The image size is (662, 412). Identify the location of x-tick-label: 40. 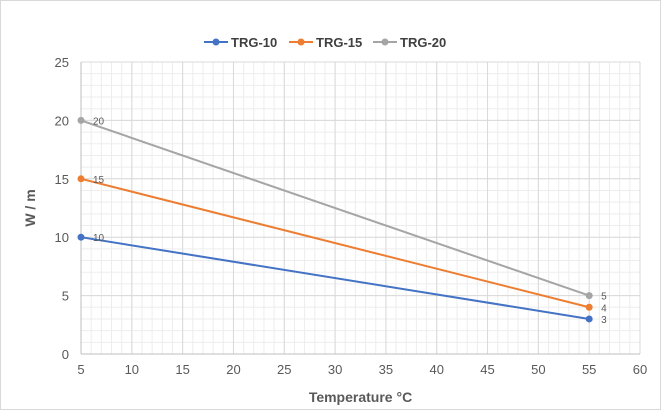
(436, 369).